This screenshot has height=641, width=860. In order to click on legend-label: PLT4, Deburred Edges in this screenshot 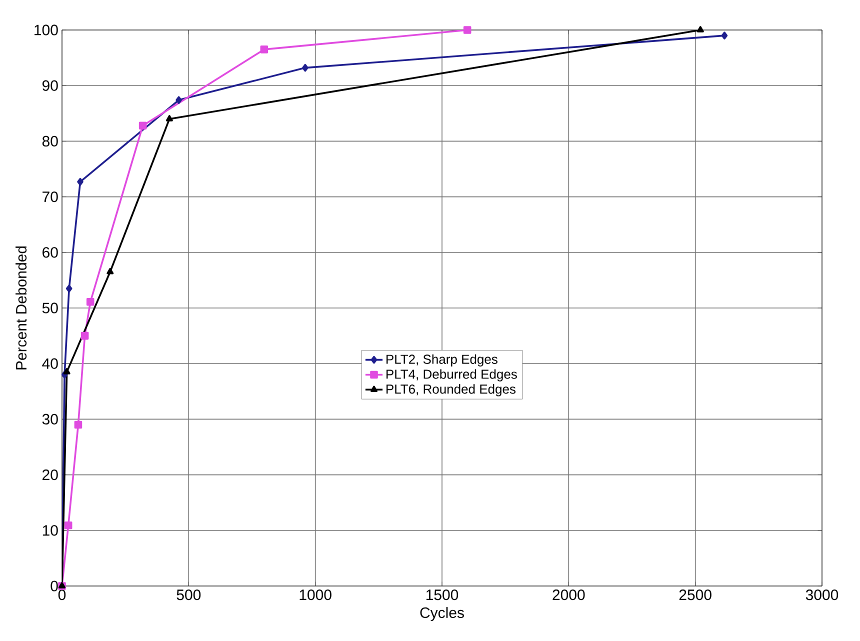, I will do `click(451, 375)`.